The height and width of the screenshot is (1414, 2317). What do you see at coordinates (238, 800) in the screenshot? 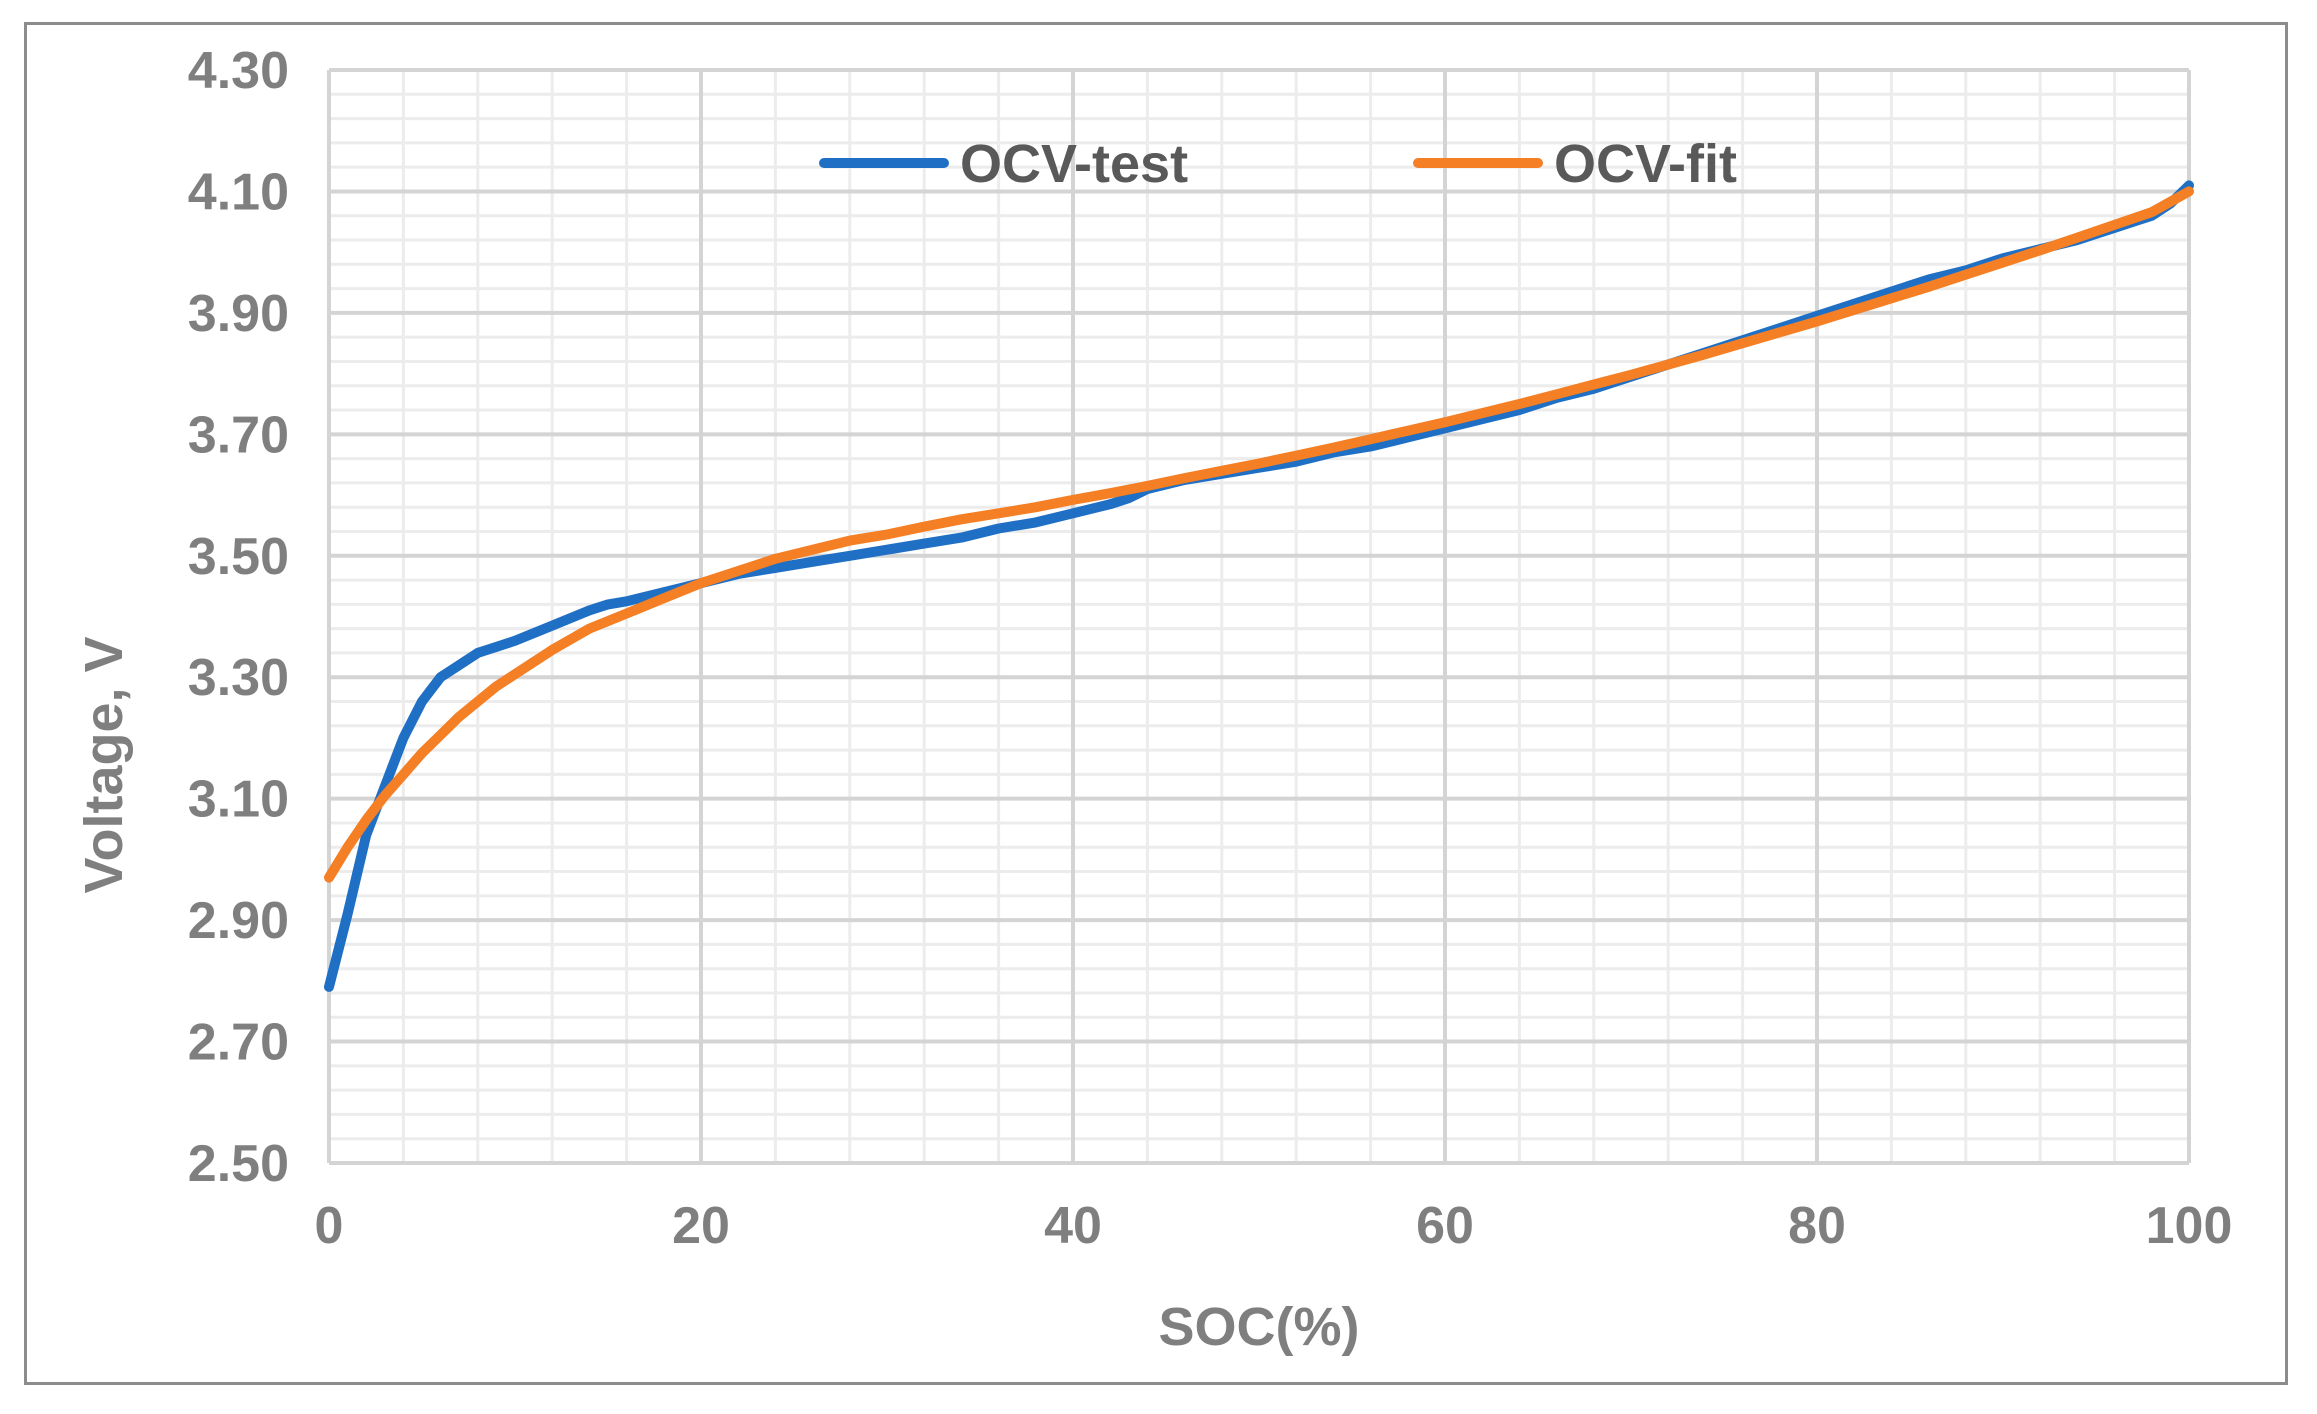
I see `y-tick-label: 3.10` at bounding box center [238, 800].